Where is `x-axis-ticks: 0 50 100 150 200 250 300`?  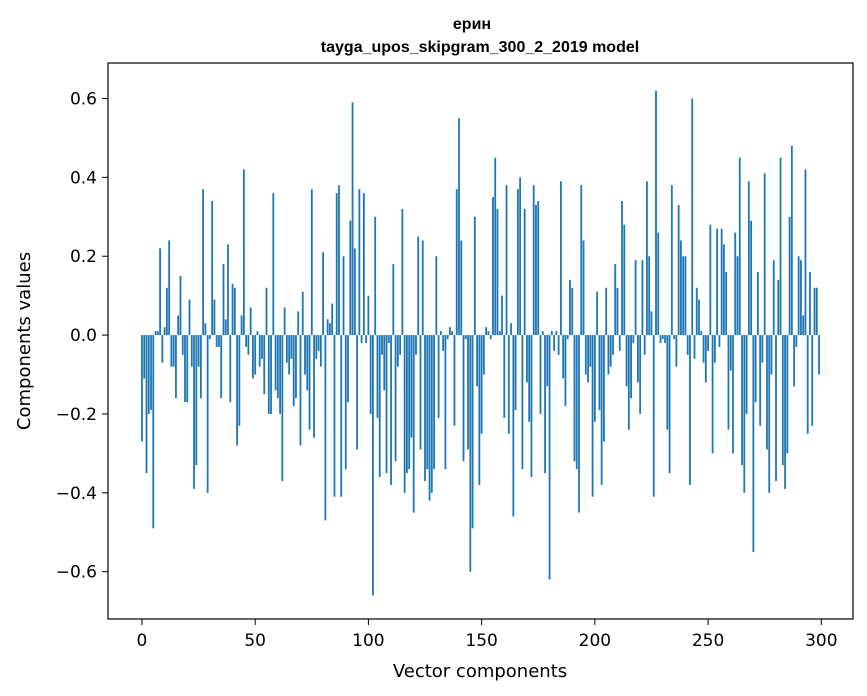 x-axis-ticks: 0 50 100 150 200 250 300 is located at coordinates (487, 635).